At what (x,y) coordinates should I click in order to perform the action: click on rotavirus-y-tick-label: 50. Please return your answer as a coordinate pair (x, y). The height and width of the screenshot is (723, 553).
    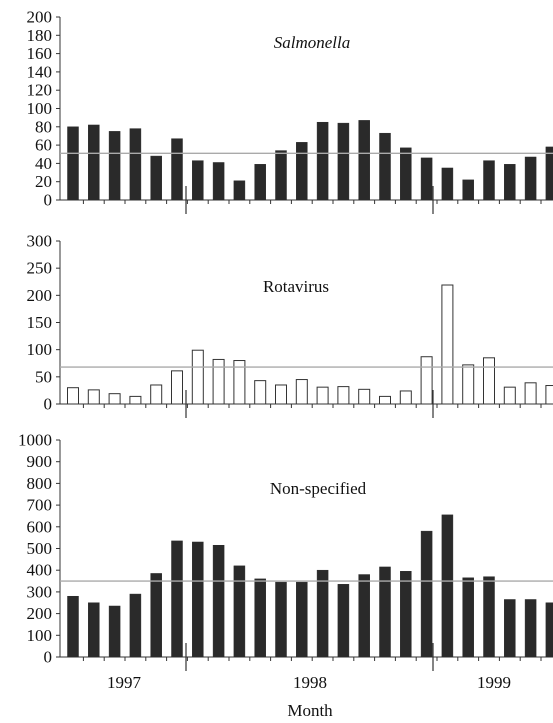
    Looking at the image, I should click on (43, 376).